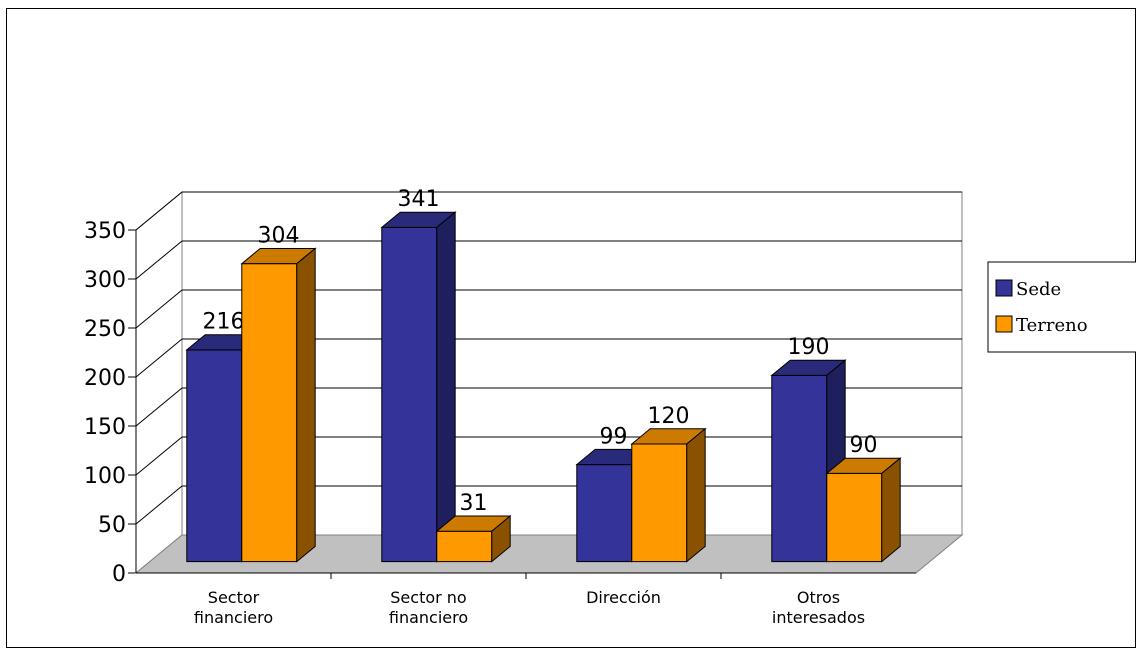 Image resolution: width=1136 pixels, height=648 pixels. What do you see at coordinates (105, 378) in the screenshot?
I see `y-tick-label: 200` at bounding box center [105, 378].